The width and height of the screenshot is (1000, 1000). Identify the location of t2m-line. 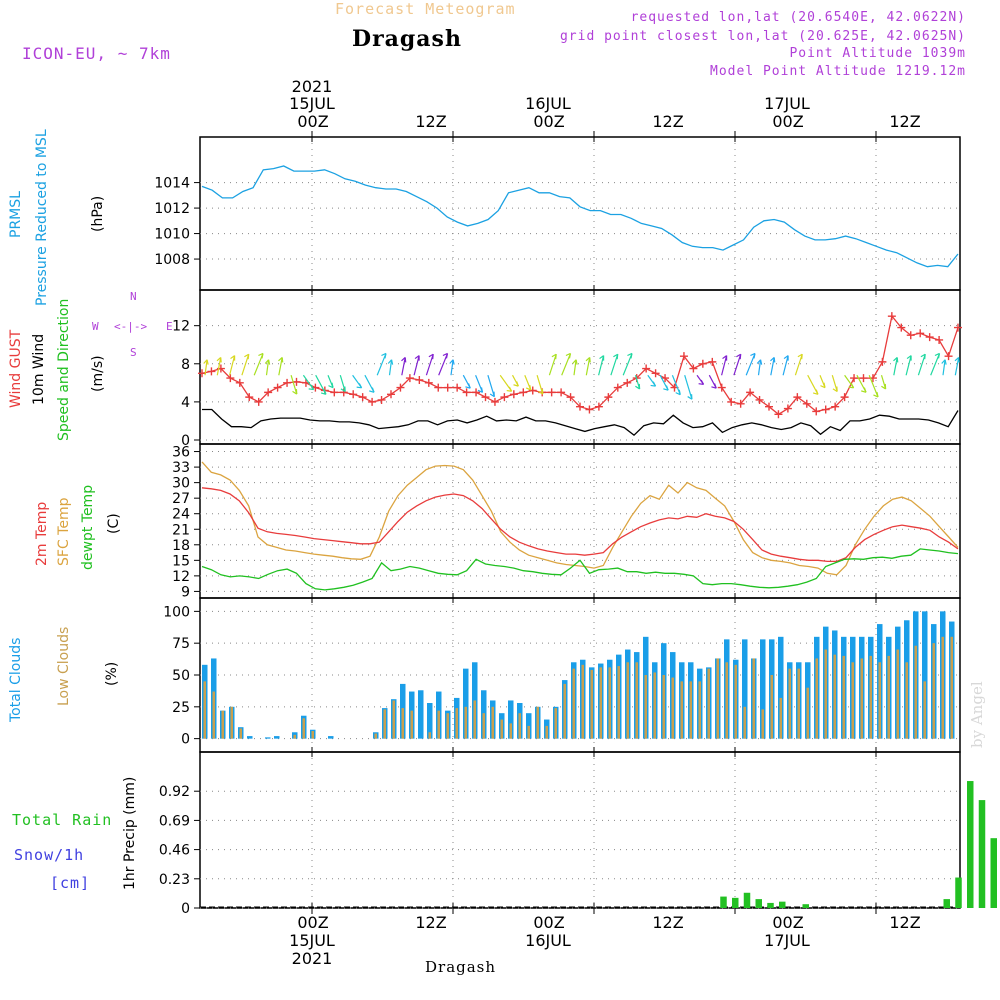
(580, 525).